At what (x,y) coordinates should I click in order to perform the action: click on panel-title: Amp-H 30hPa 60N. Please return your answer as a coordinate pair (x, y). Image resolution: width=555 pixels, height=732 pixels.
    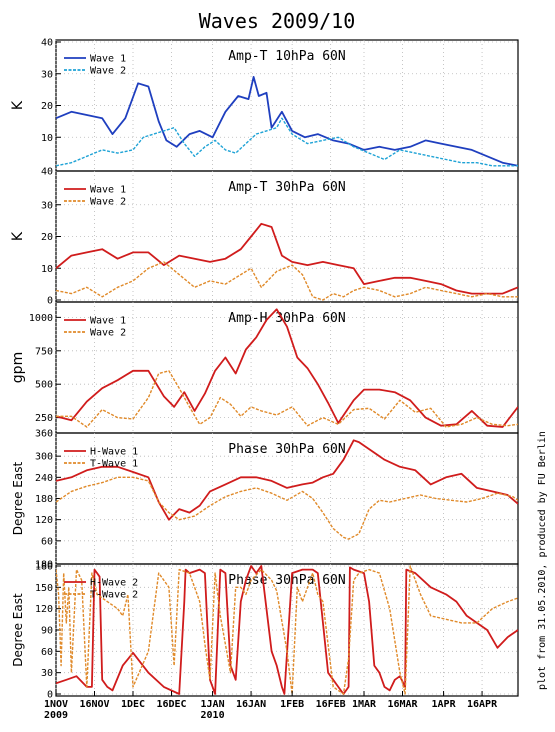
    Looking at the image, I should click on (286, 318).